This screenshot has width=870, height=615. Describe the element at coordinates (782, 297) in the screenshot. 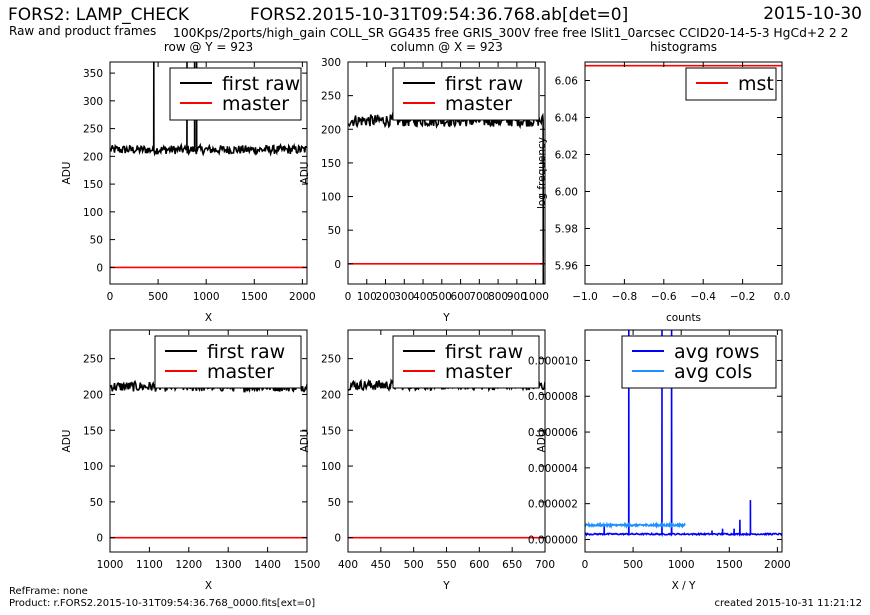

I see `x-tick-label: 0.0` at that location.